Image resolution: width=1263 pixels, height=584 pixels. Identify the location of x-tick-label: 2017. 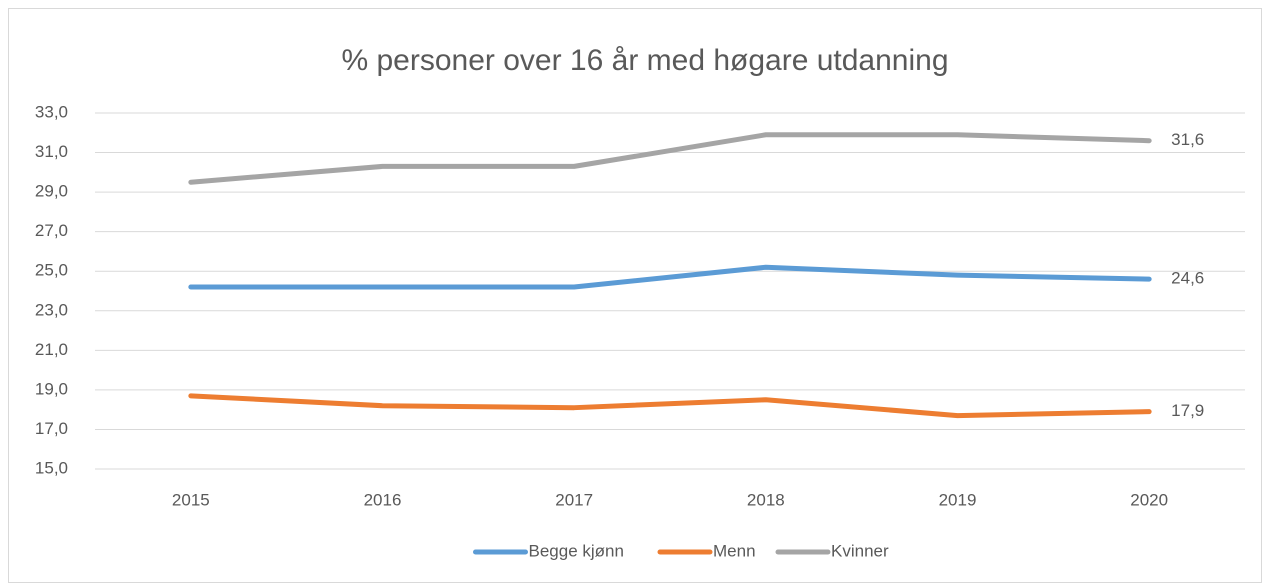
(574, 499).